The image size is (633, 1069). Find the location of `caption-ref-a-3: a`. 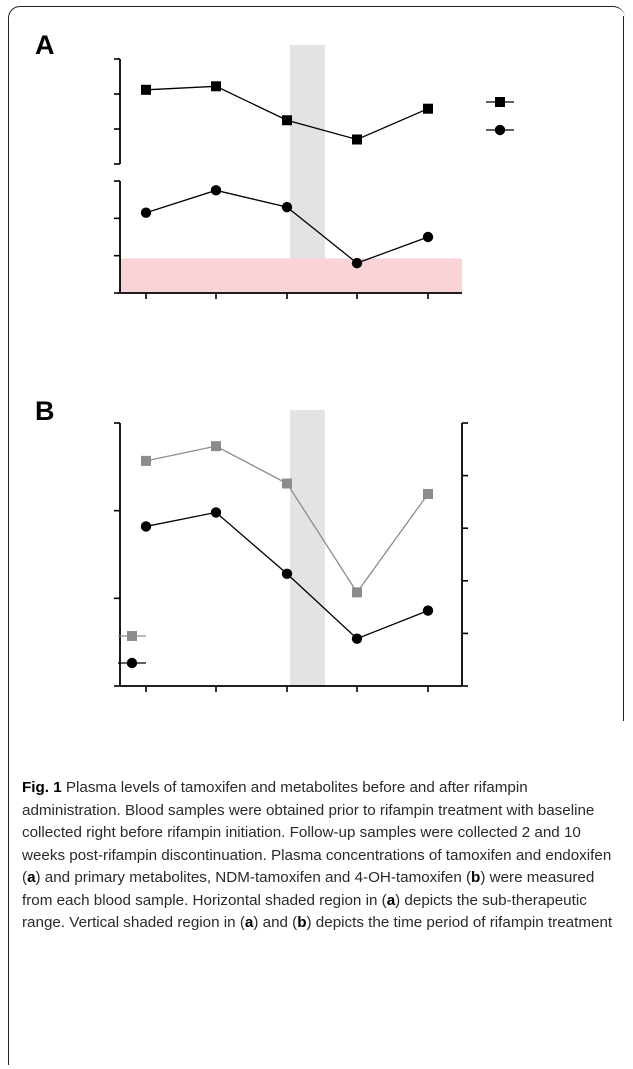

caption-ref-a-3: a is located at coordinates (249, 922).